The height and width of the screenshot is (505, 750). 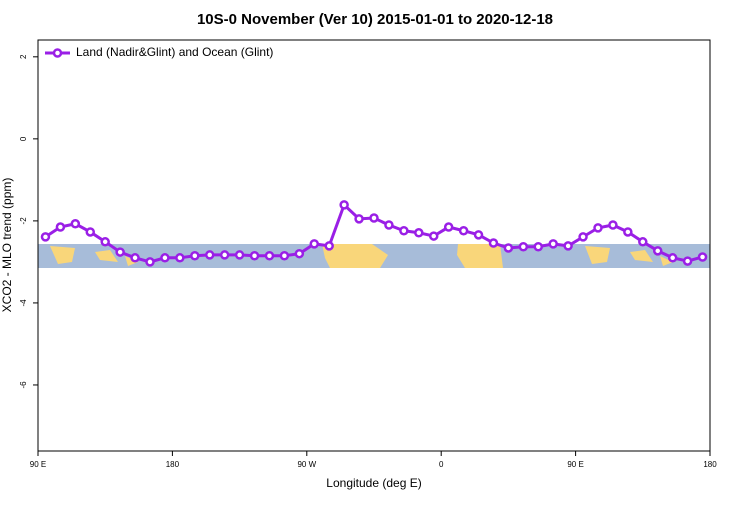 I want to click on legend-marker, so click(x=57, y=53).